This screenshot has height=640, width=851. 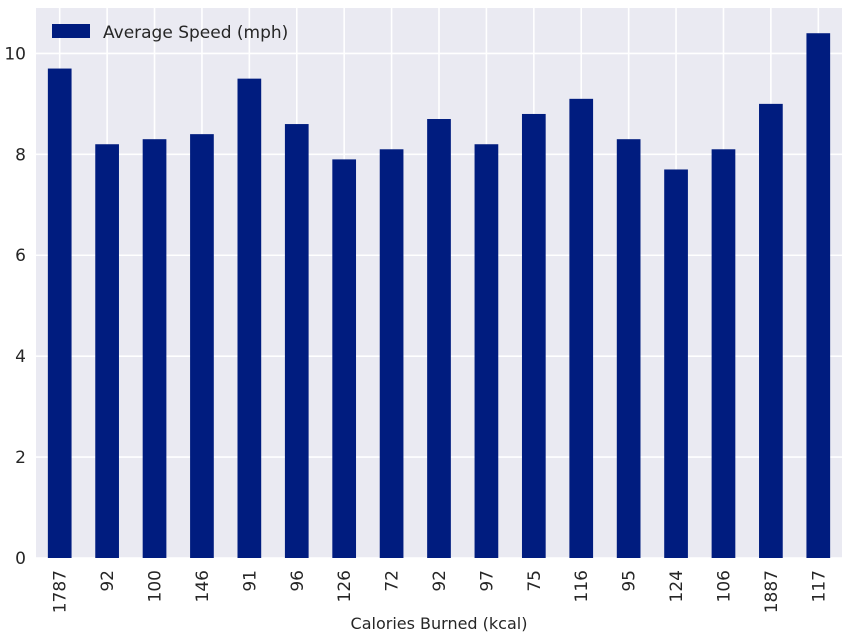 What do you see at coordinates (20, 256) in the screenshot?
I see `y-tick-label: 6` at bounding box center [20, 256].